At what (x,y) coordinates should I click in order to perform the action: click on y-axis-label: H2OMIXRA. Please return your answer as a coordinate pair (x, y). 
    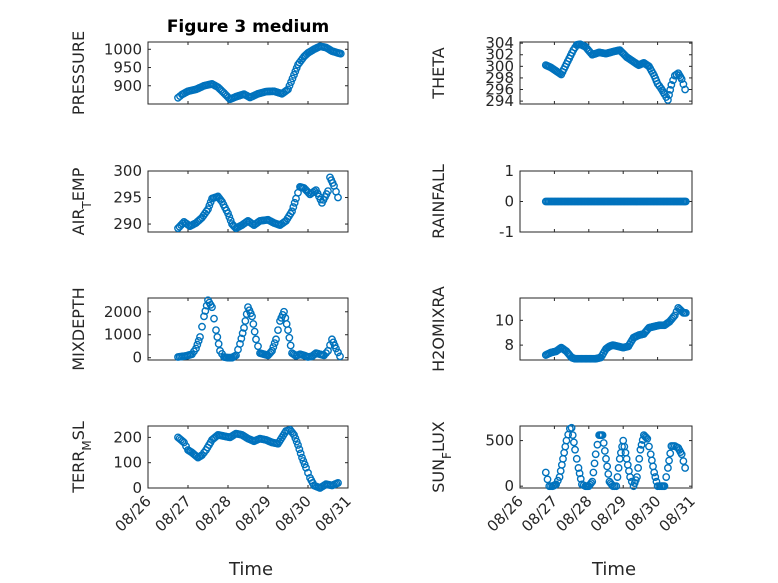
    Looking at the image, I should click on (438, 329).